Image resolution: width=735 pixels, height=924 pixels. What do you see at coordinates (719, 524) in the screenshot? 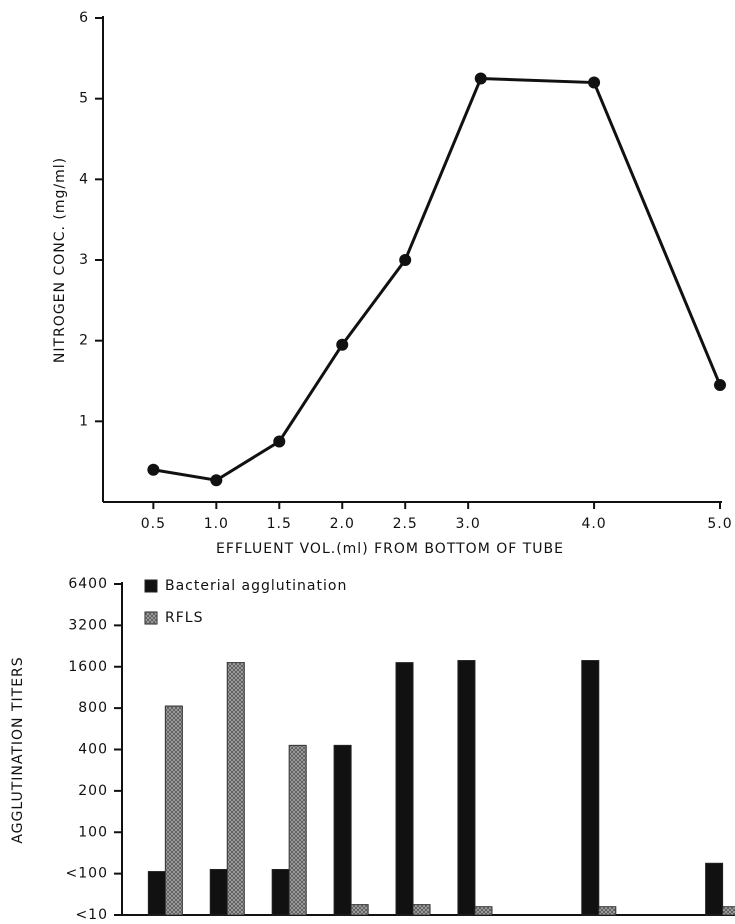
I see `x-tick-label: 5.0` at bounding box center [719, 524].